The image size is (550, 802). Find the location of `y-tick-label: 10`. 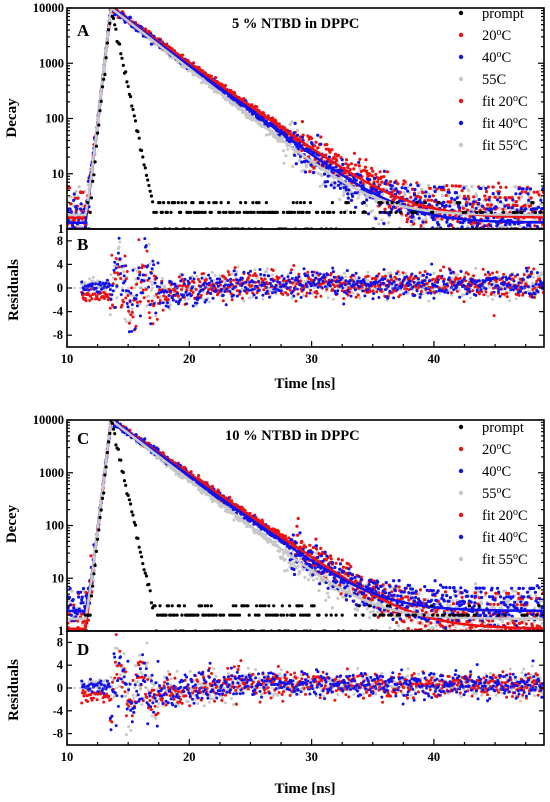

y-tick-label: 10 is located at coordinates (58, 174).